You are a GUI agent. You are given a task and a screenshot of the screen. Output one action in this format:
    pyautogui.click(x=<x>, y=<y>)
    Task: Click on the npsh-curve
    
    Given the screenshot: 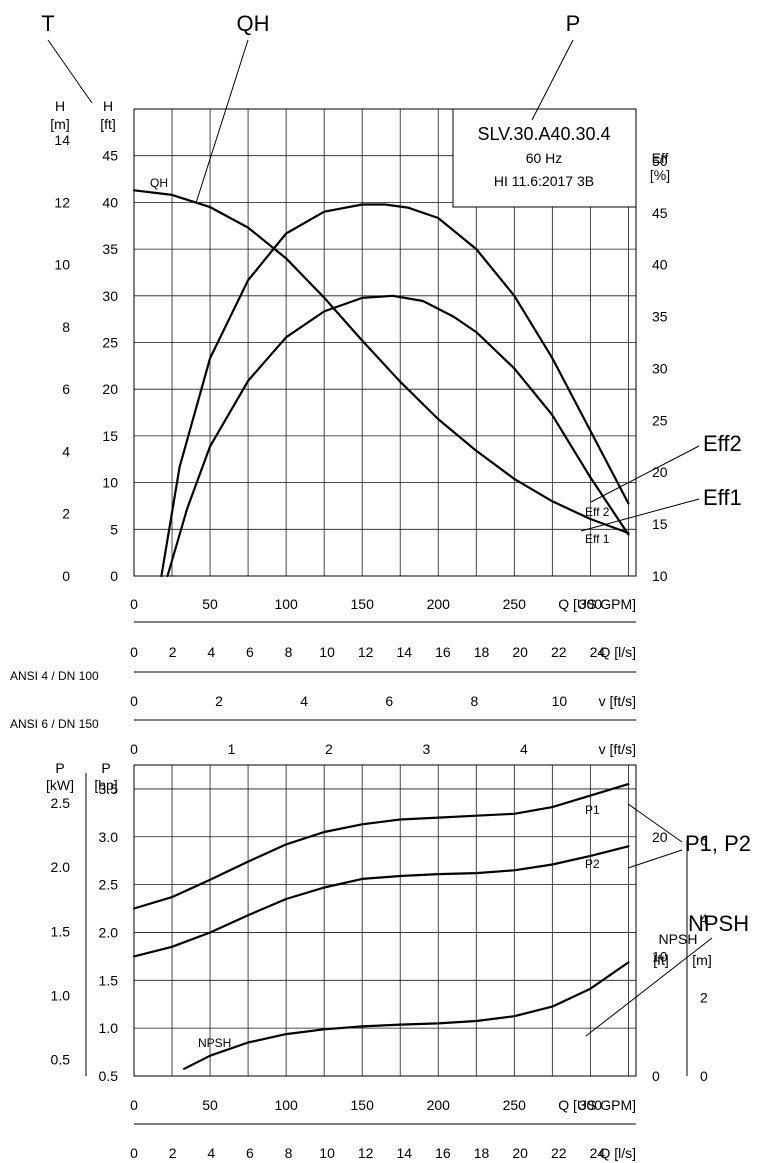 What is the action you would take?
    pyautogui.click(x=406, y=1015)
    